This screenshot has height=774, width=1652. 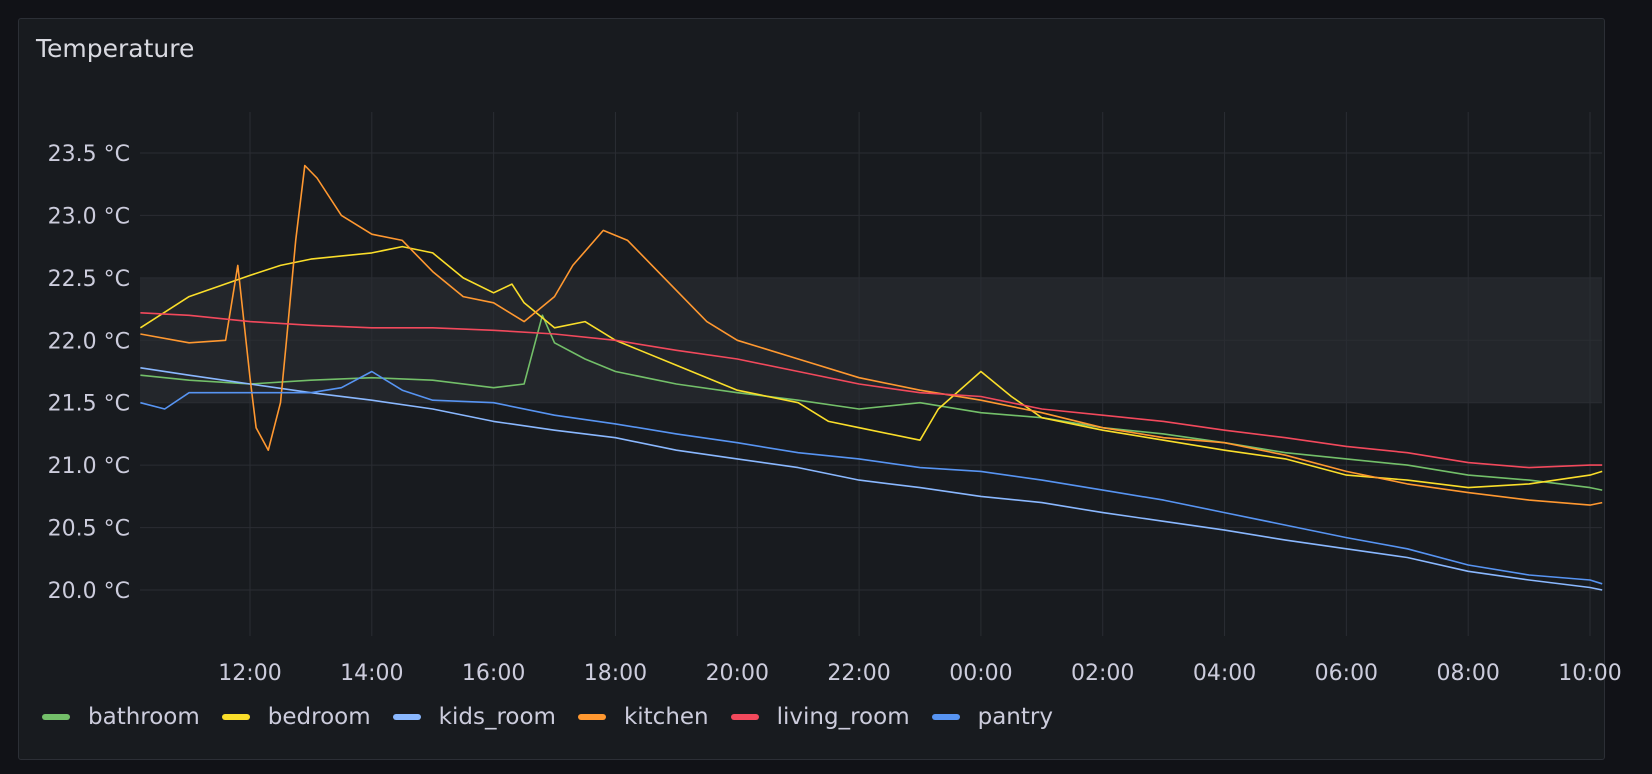 I want to click on x-tick-label: 18:00, so click(x=615, y=673).